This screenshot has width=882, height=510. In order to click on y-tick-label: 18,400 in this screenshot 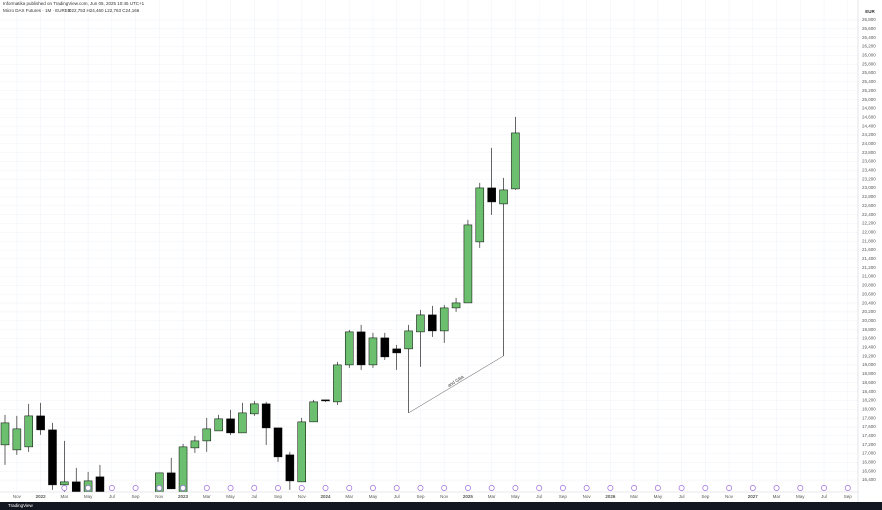, I will do `click(869, 391)`.